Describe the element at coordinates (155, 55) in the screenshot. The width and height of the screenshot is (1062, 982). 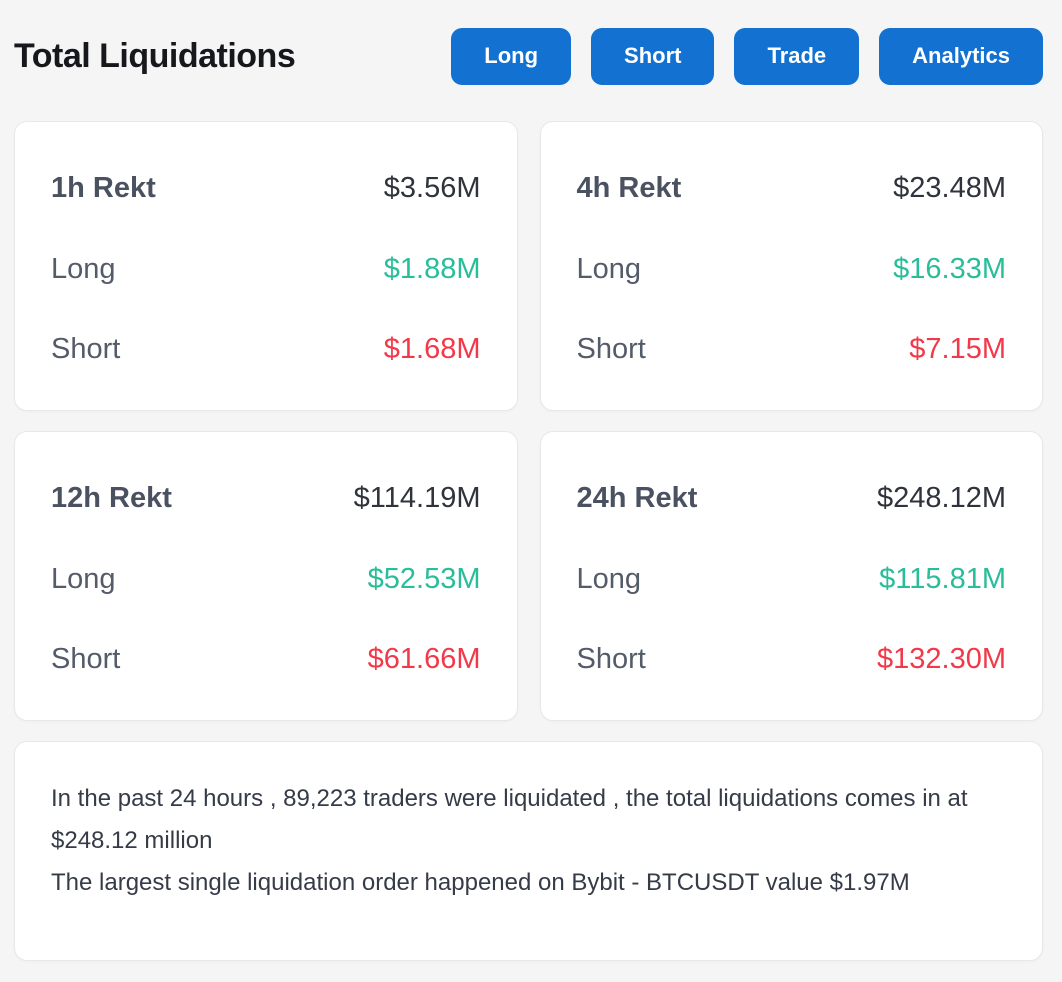
I see `page-title: Total Liquidations` at that location.